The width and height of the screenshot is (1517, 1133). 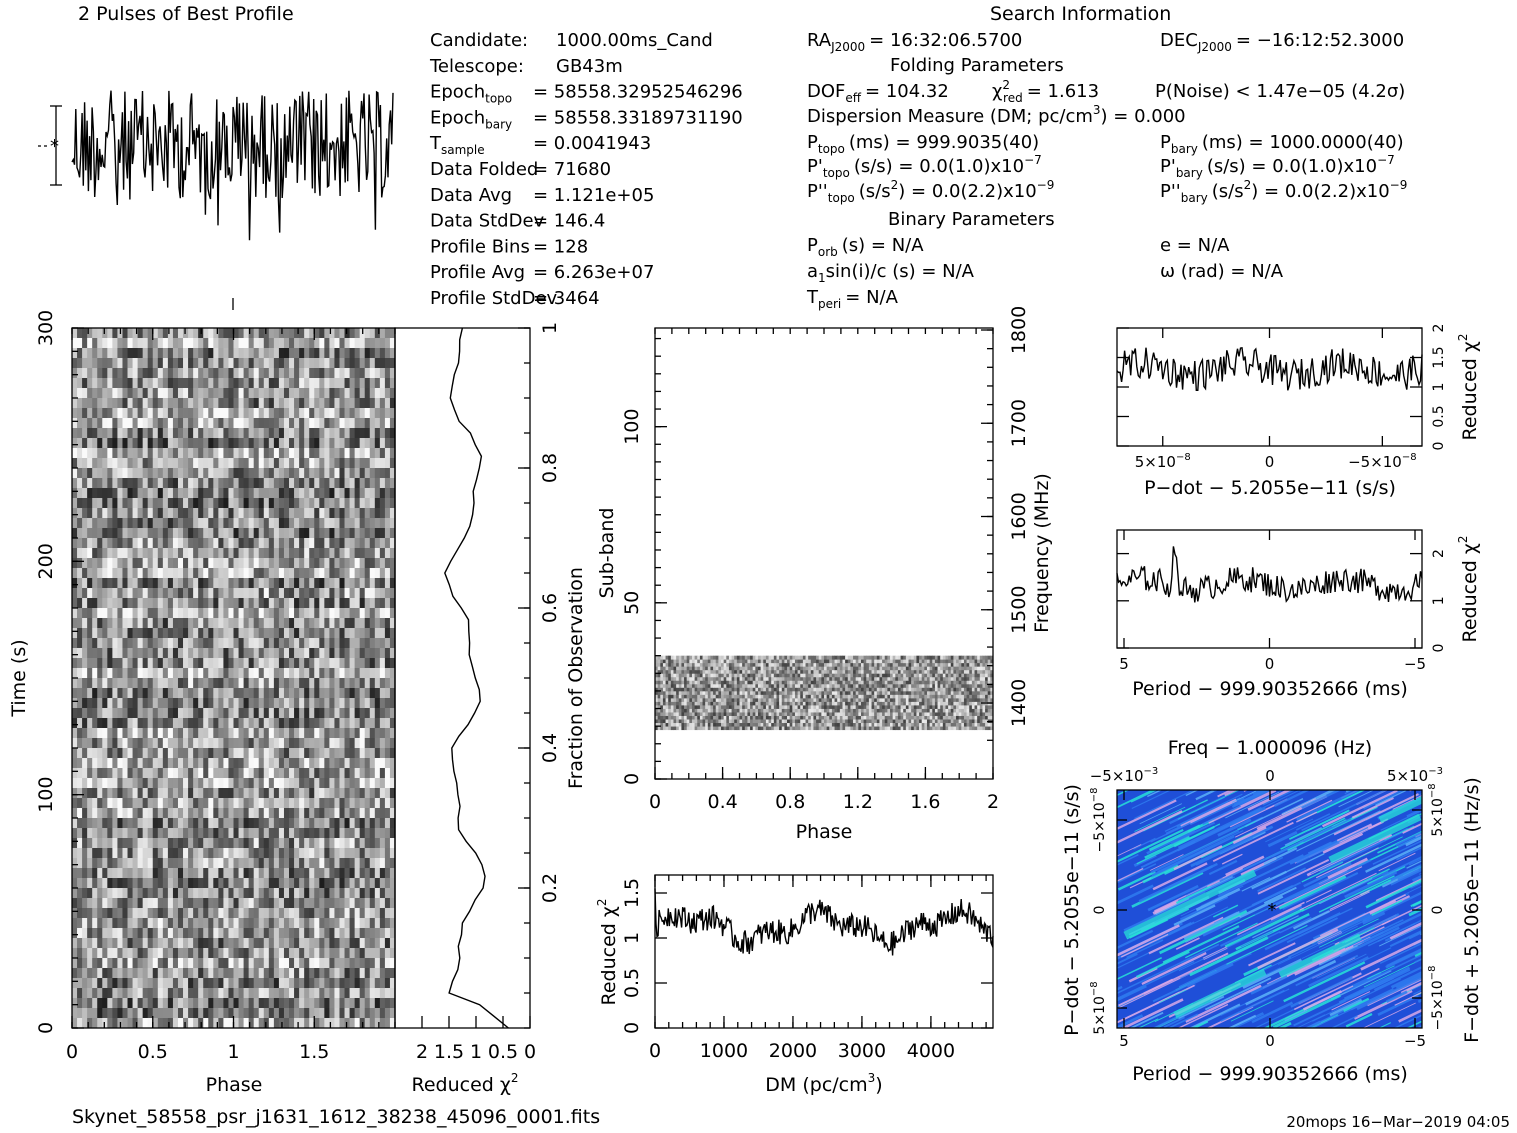 I want to click on tp-xtick-label: 1.5, so click(x=314, y=1052).